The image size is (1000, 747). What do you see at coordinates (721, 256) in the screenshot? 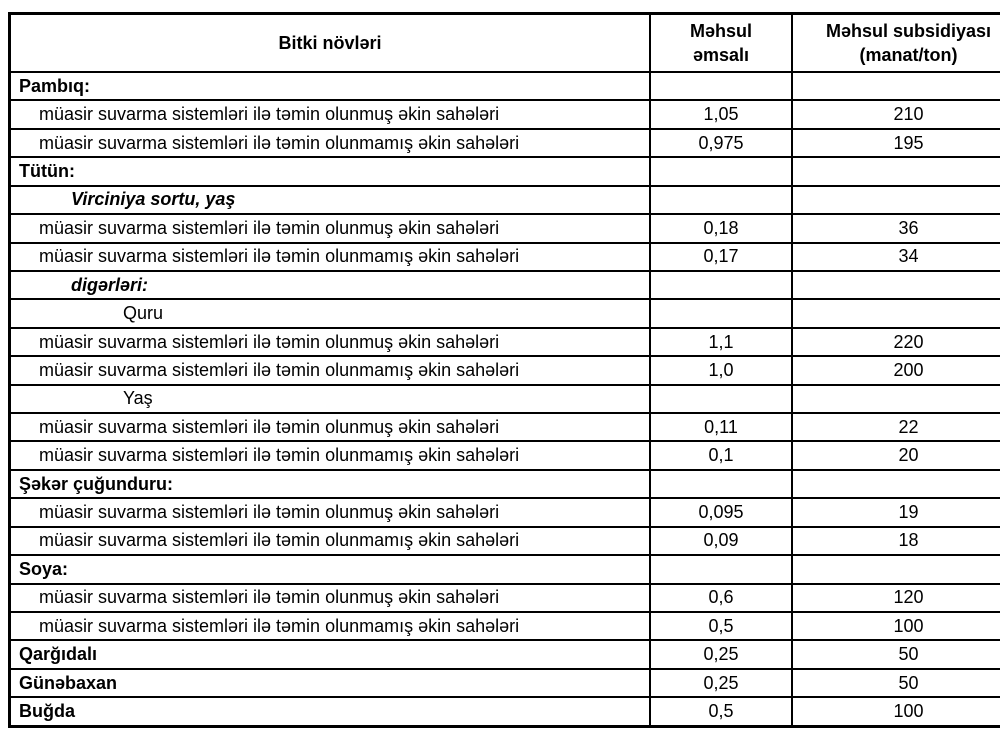
I see `coefficient-cell: 0,17` at bounding box center [721, 256].